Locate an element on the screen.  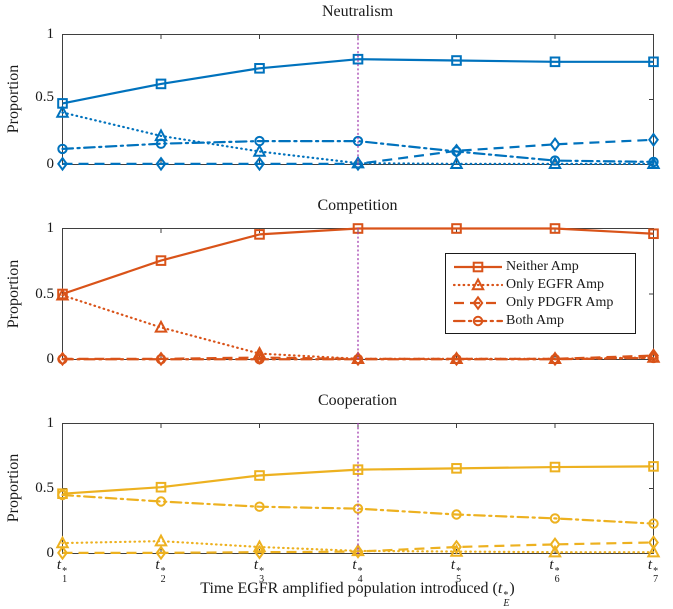
legend-sample-line-circle is located at coordinates (478, 321).